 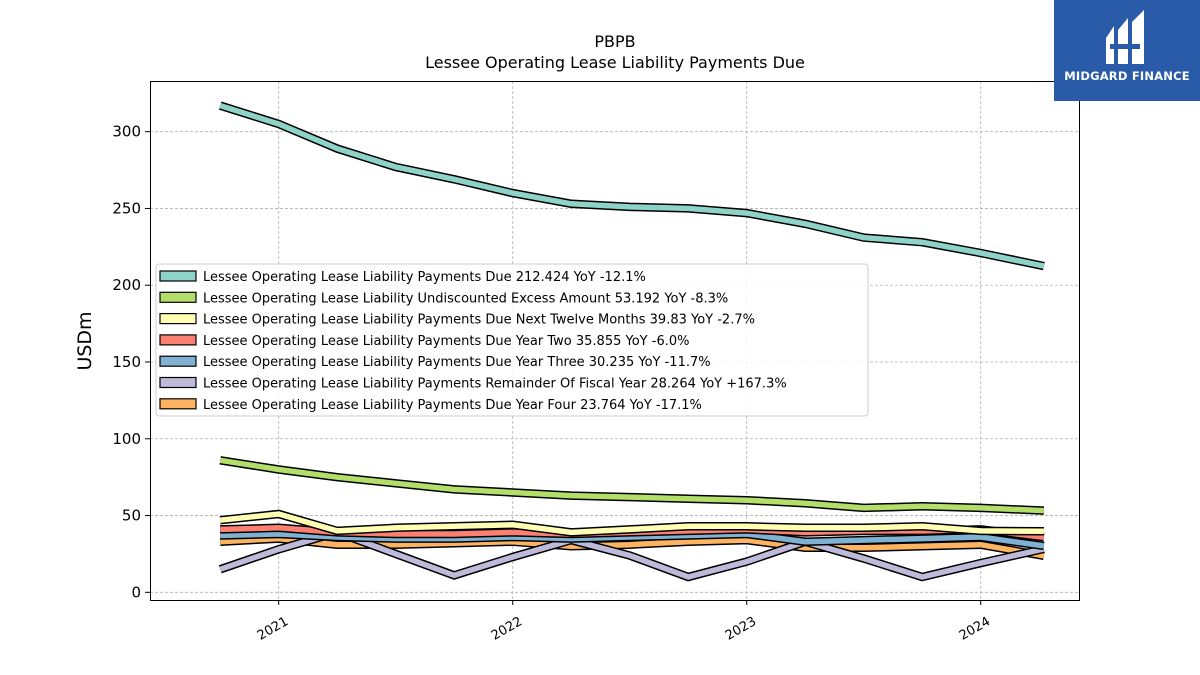 What do you see at coordinates (507, 629) in the screenshot?
I see `x-tick-label: 2022` at bounding box center [507, 629].